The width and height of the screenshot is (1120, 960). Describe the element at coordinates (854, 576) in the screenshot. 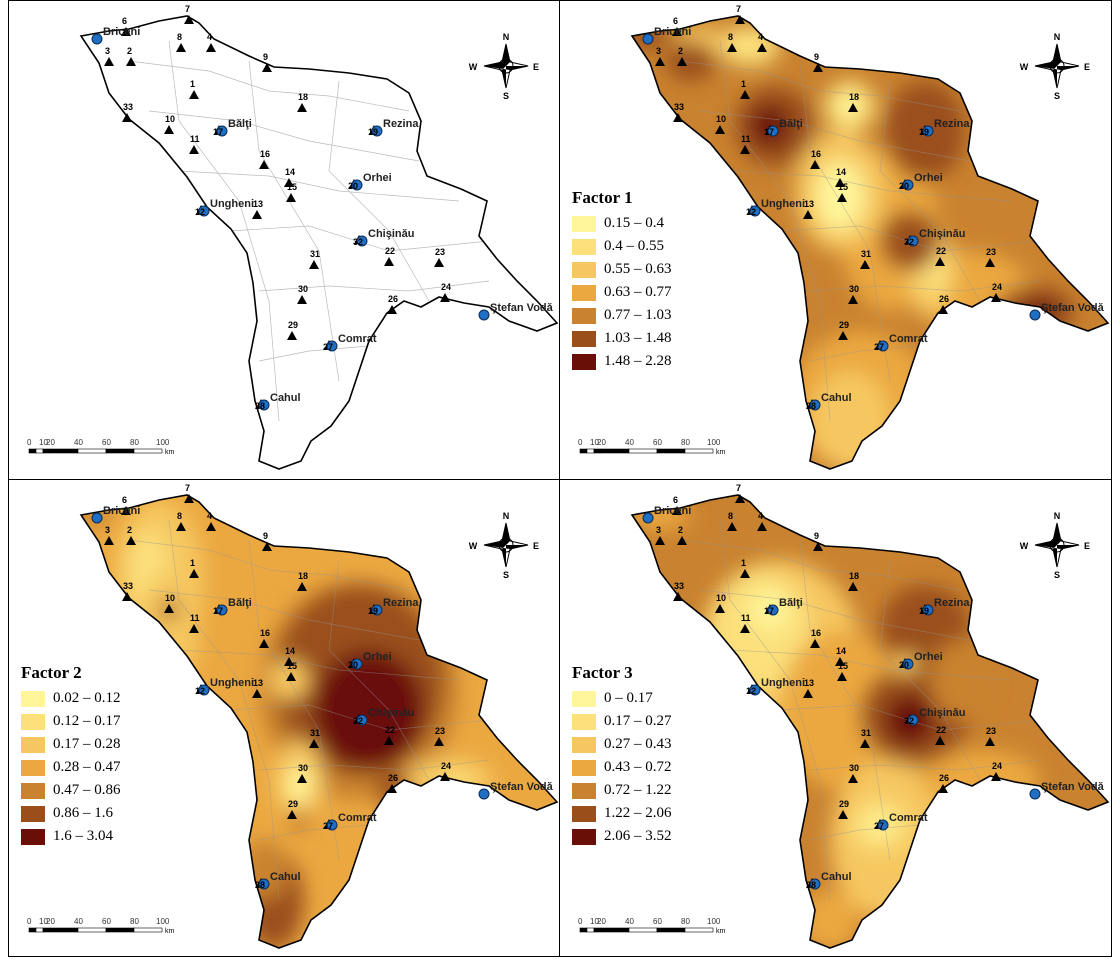

I see `site-number: 18` at that location.